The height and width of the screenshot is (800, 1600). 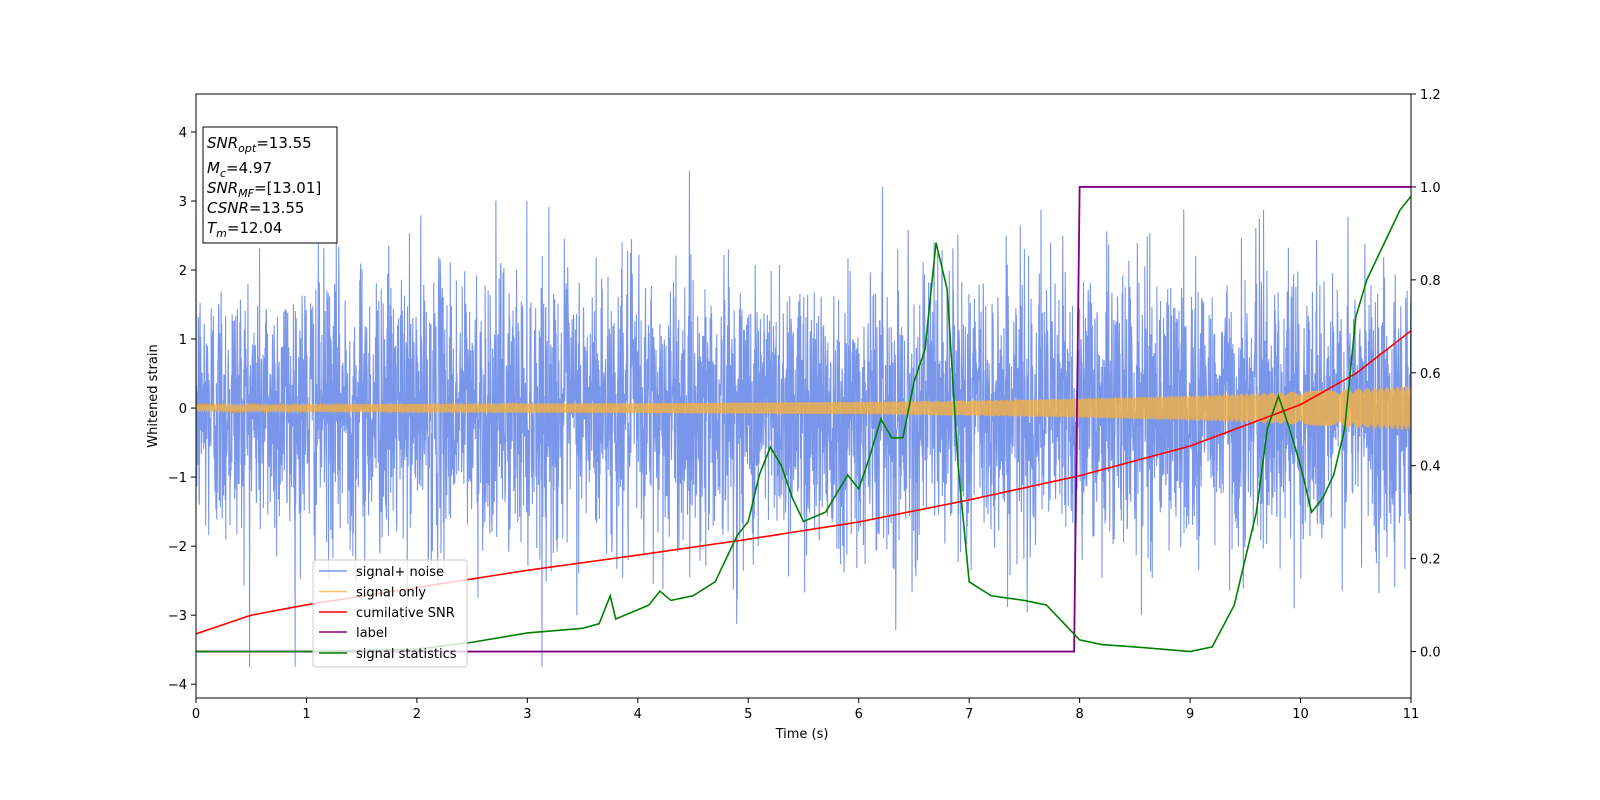 I want to click on y2-tick-label: 0.6, so click(x=1430, y=374).